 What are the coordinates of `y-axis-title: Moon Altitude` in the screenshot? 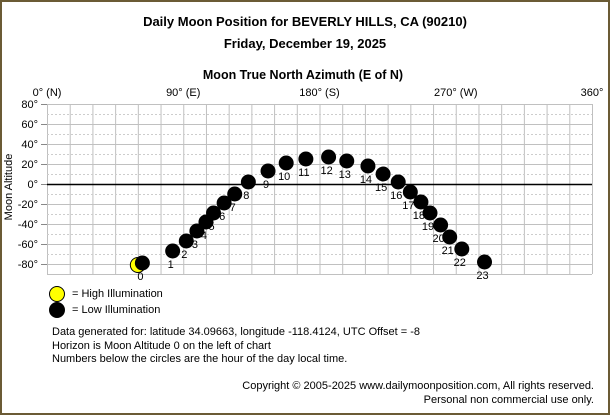 It's located at (9, 187).